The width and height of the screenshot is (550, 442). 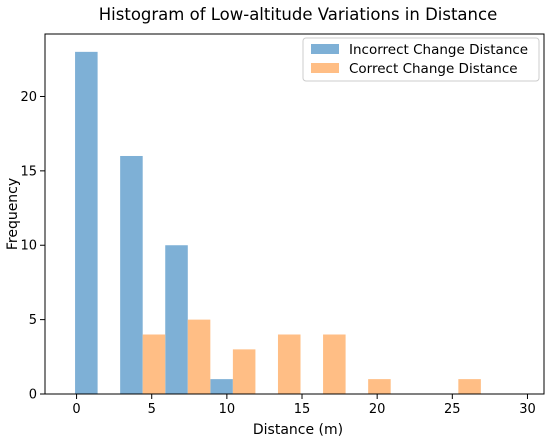 I want to click on y-axis-ticks: 0 5 10 15 20, so click(x=32, y=246).